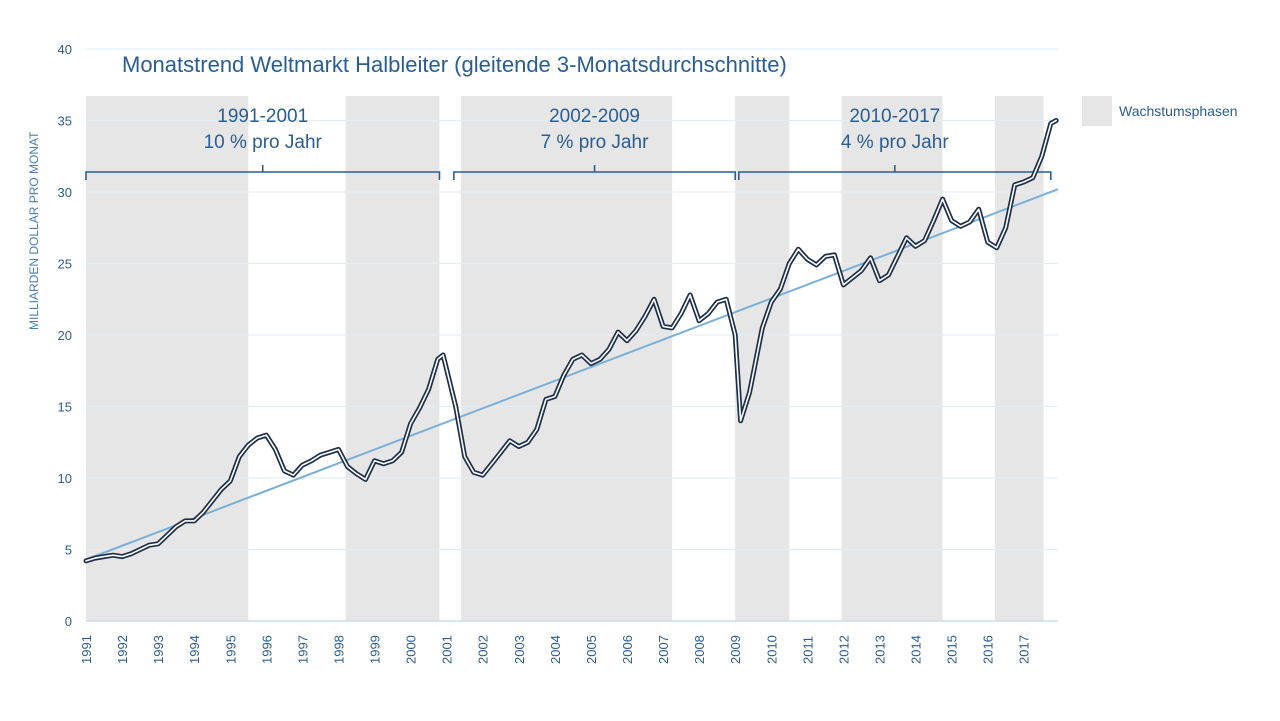  What do you see at coordinates (230, 649) in the screenshot?
I see `x-tick-label-1995: 1995` at bounding box center [230, 649].